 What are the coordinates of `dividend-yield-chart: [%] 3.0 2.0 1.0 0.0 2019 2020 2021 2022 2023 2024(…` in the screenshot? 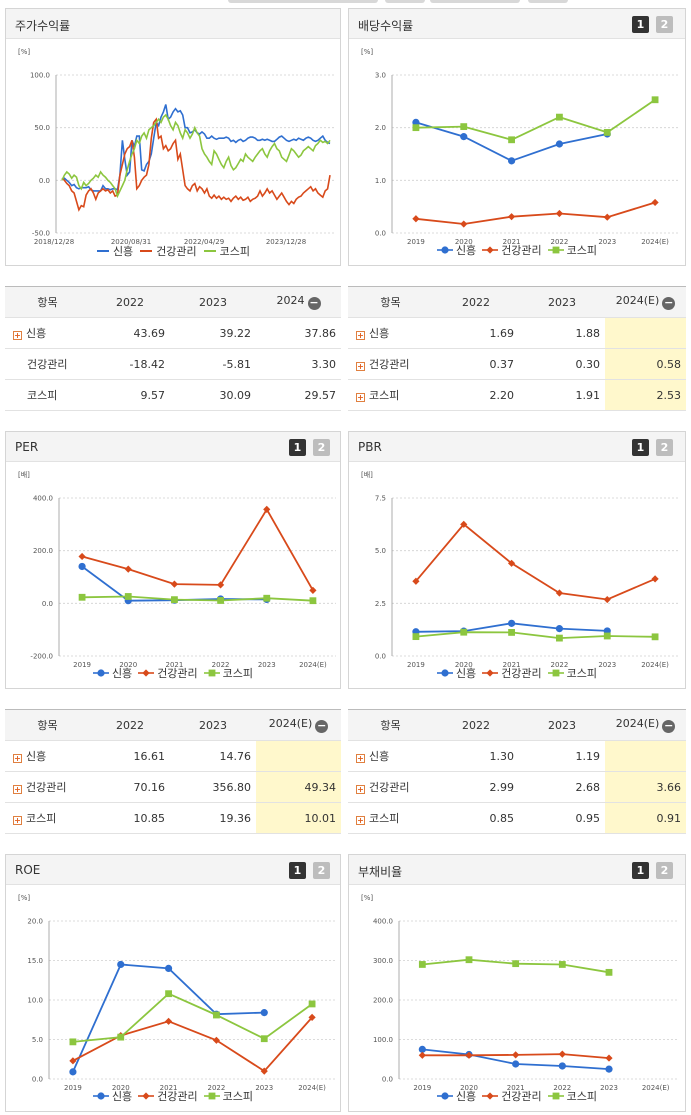 It's located at (520, 147).